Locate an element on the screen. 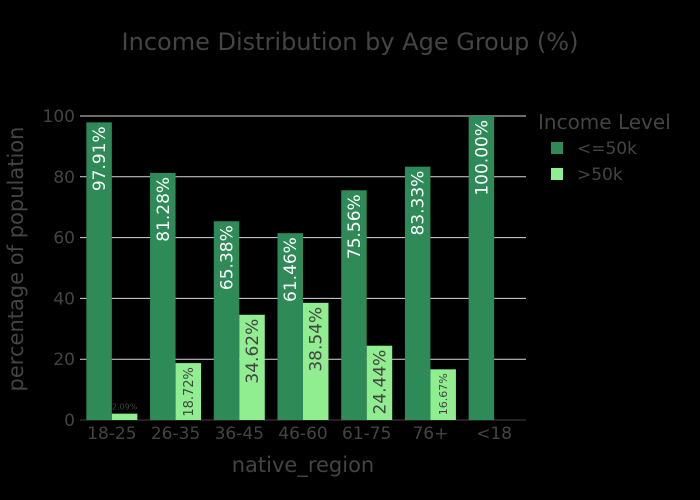 This screenshot has width=700, height=500. data-label: 83.33% is located at coordinates (419, 203).